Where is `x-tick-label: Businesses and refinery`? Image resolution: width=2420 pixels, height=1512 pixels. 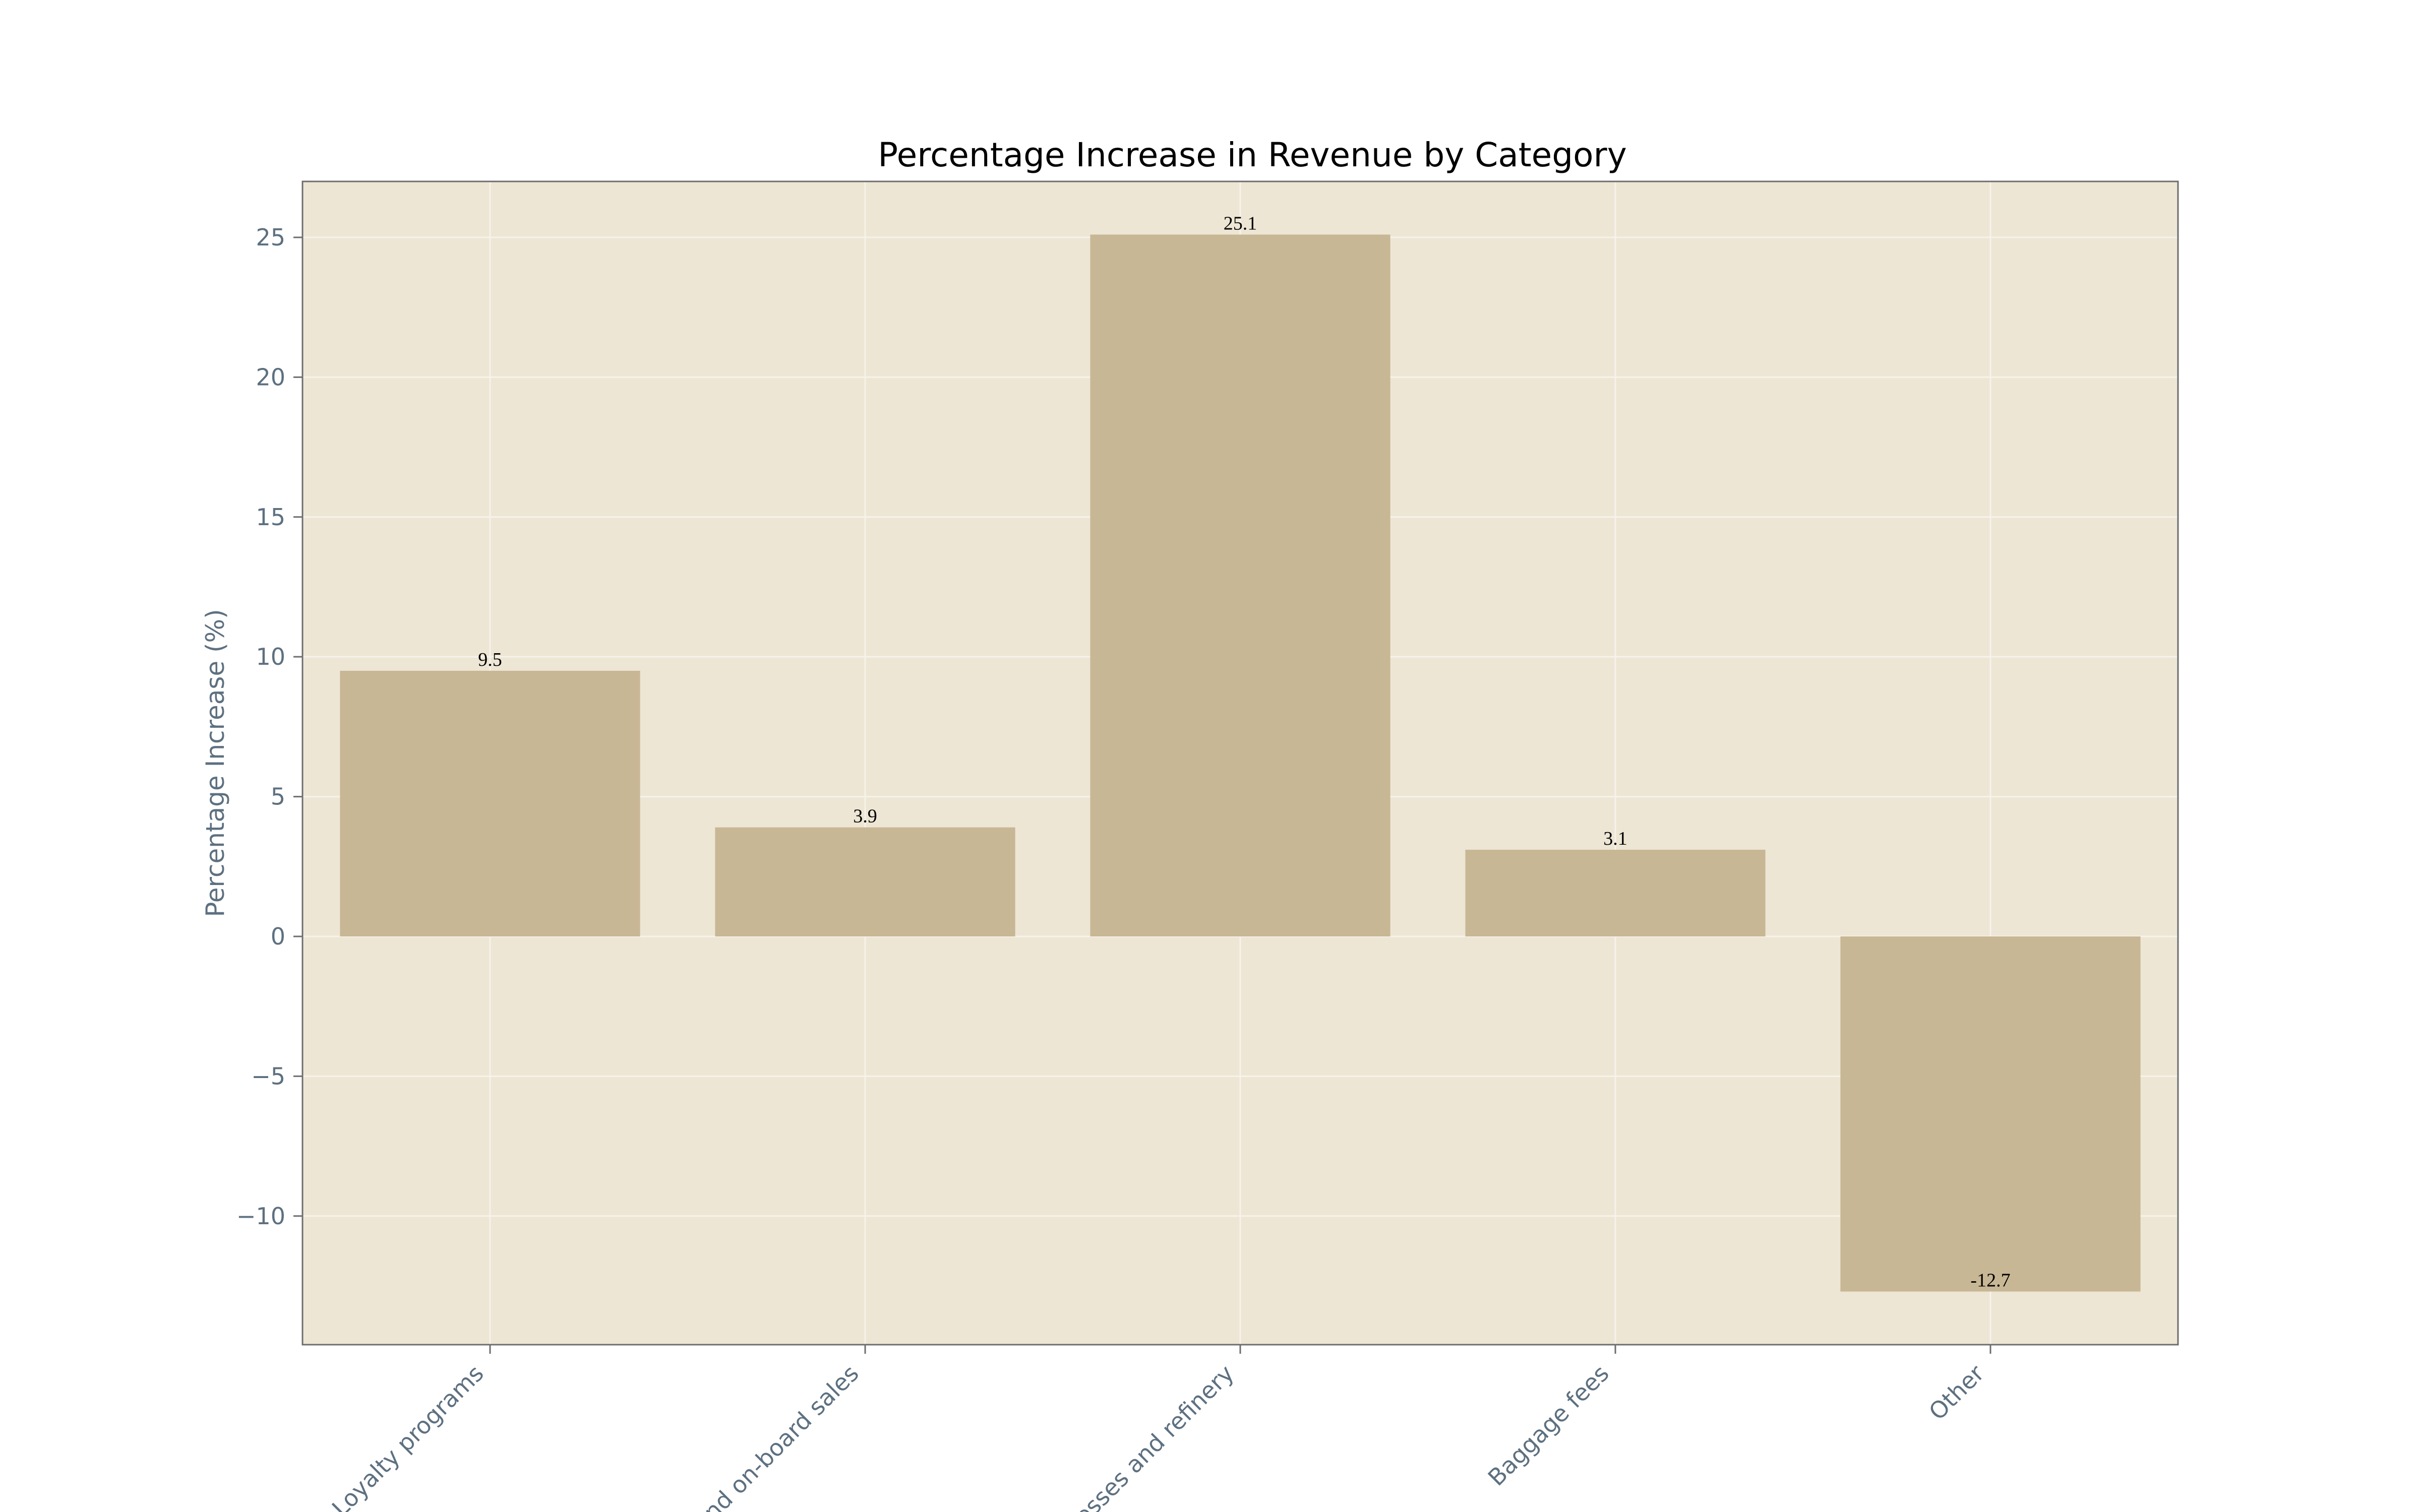 x-tick-label: Businesses and refinery is located at coordinates (1131, 1436).